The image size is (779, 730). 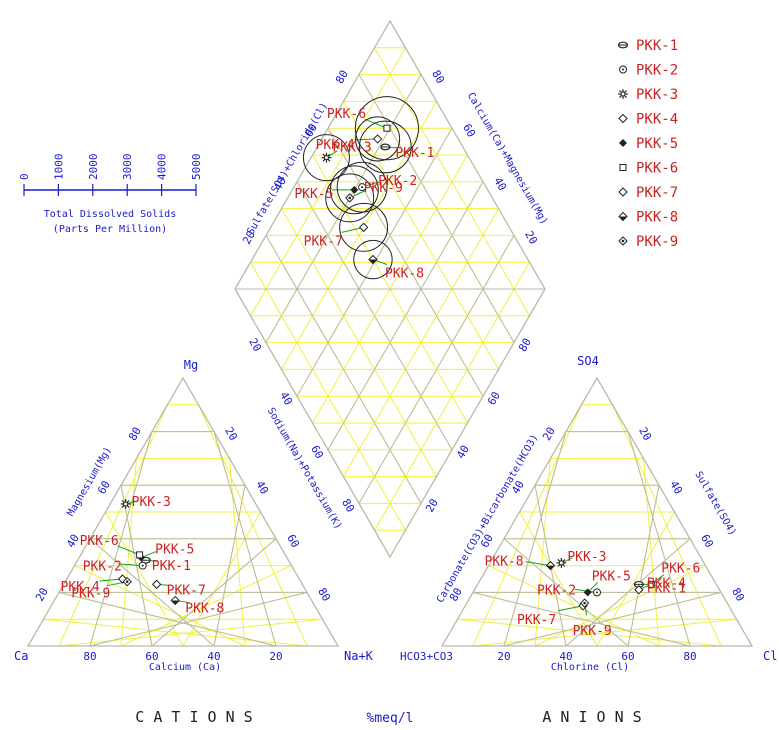 I want to click on cation-triangle-grid-b, so click(x=237, y=552).